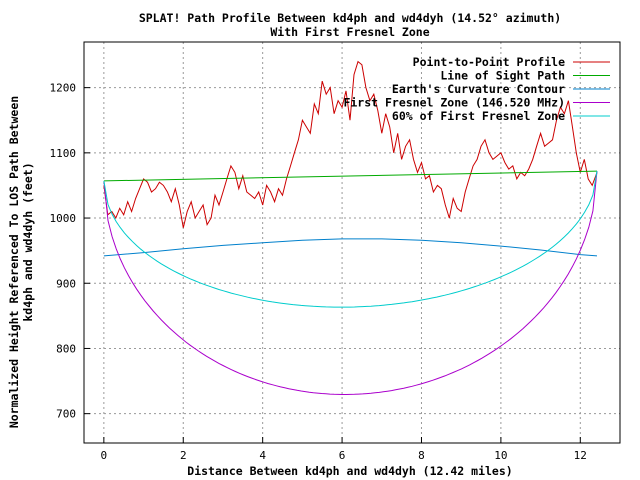 This screenshot has height=480, width=640. Describe the element at coordinates (454, 103) in the screenshot. I see `legend-label: First Fresnel Zone (146.520 MHz)` at that location.